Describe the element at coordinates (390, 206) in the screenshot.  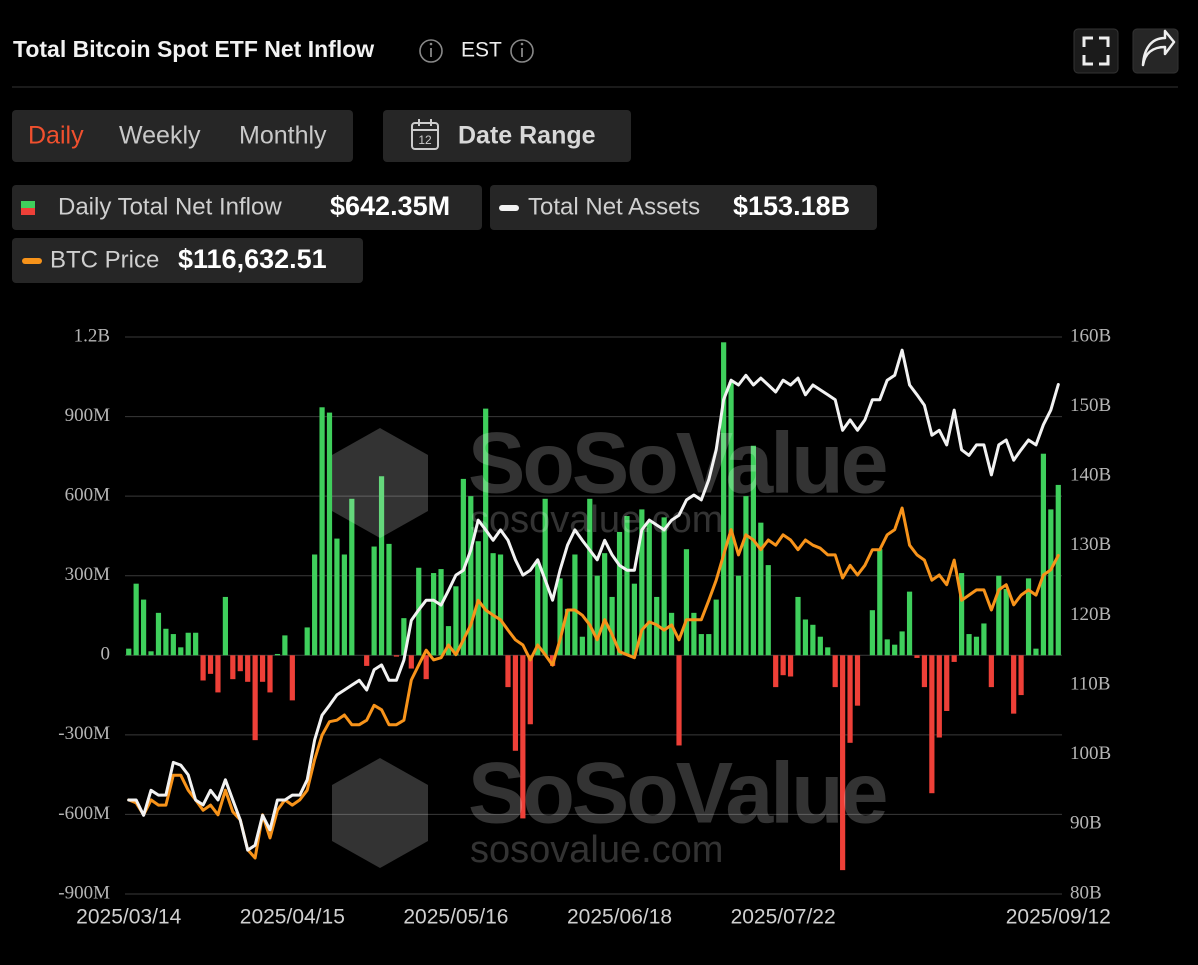
I see `legend-value: $642.35M` at that location.